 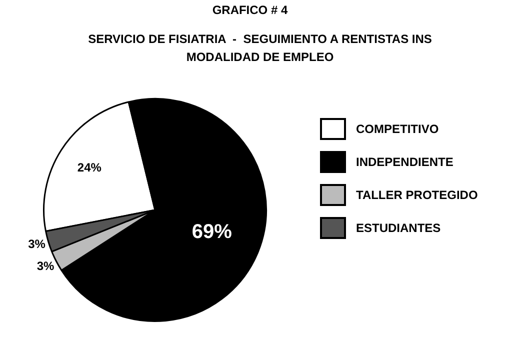 What do you see at coordinates (405, 161) in the screenshot?
I see `legend-label: INDEPENDIENTE` at bounding box center [405, 161].